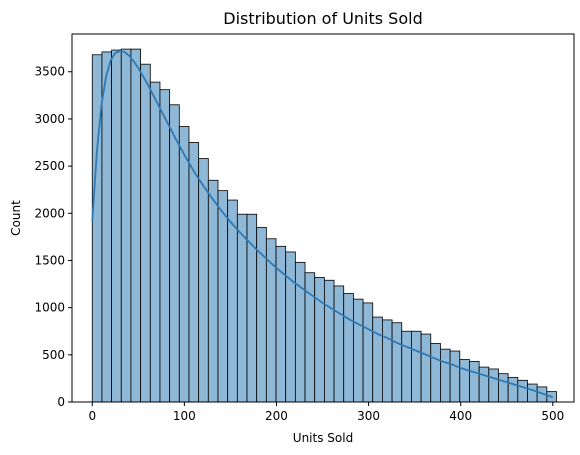  What do you see at coordinates (184, 416) in the screenshot?
I see `x-tick-label: 100` at bounding box center [184, 416].